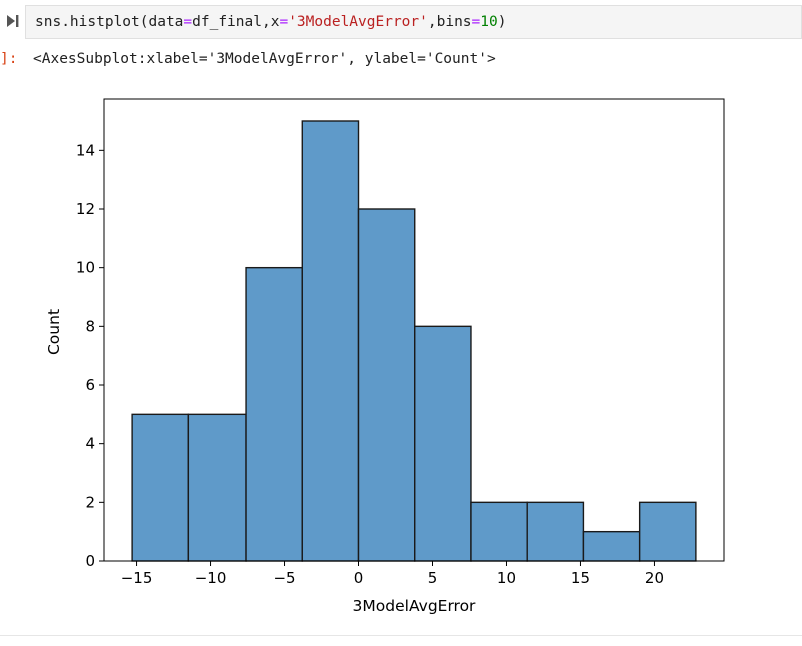 This screenshot has height=646, width=802. What do you see at coordinates (90, 444) in the screenshot?
I see `y-tick-label: 4` at bounding box center [90, 444].